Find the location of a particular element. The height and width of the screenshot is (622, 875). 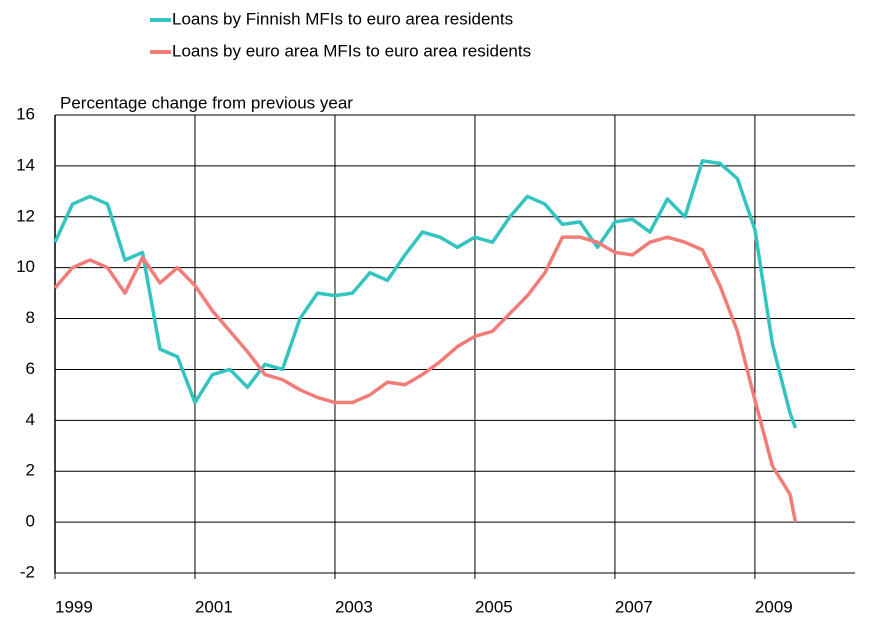

y-tick-label: 4 is located at coordinates (30, 419).